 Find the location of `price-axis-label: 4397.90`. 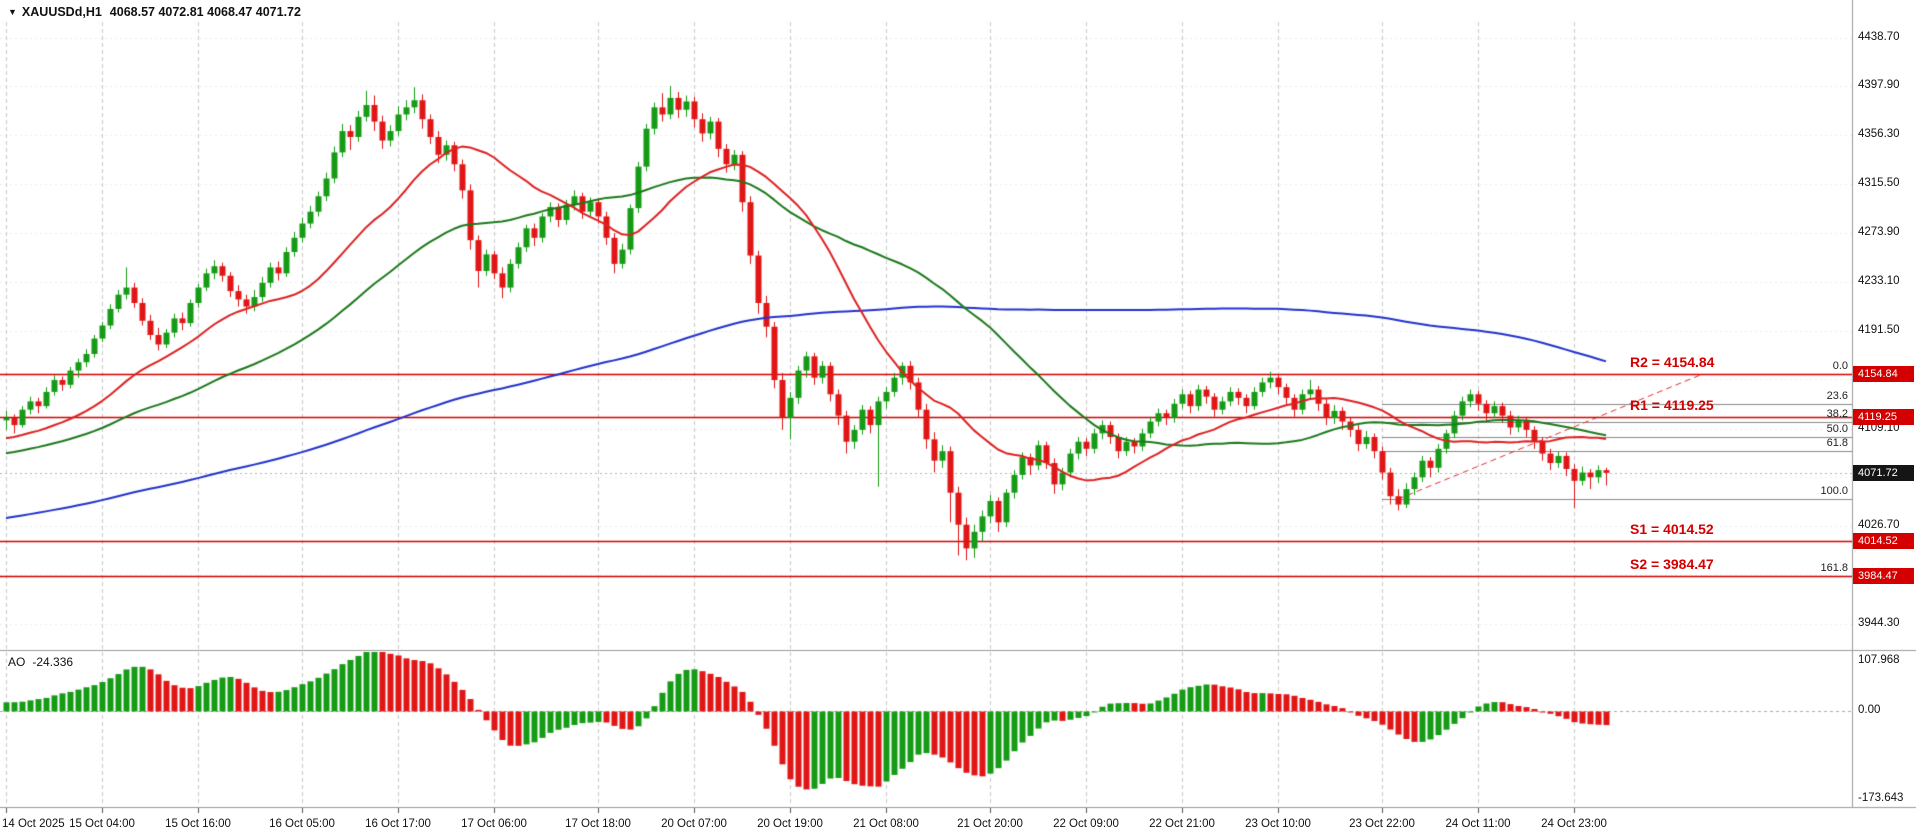

price-axis-label: 4397.90 is located at coordinates (1879, 85).